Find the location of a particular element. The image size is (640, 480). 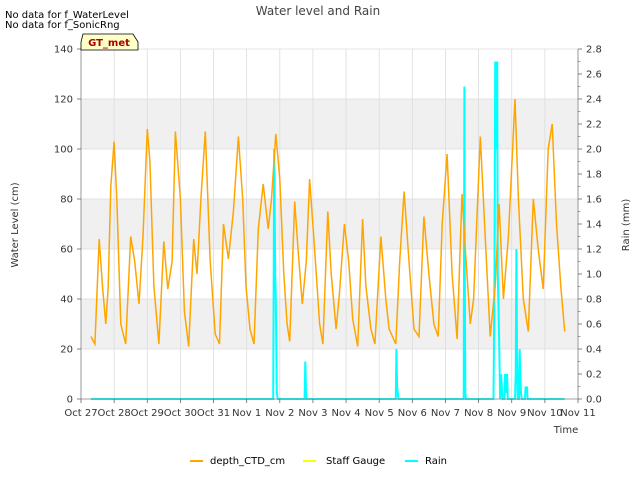

left-tick-label-60: 60 is located at coordinates (66, 250).